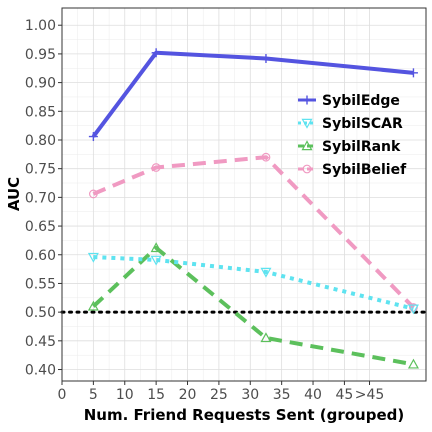 The image size is (432, 432). I want to click on x-tick-label: 25, so click(219, 395).